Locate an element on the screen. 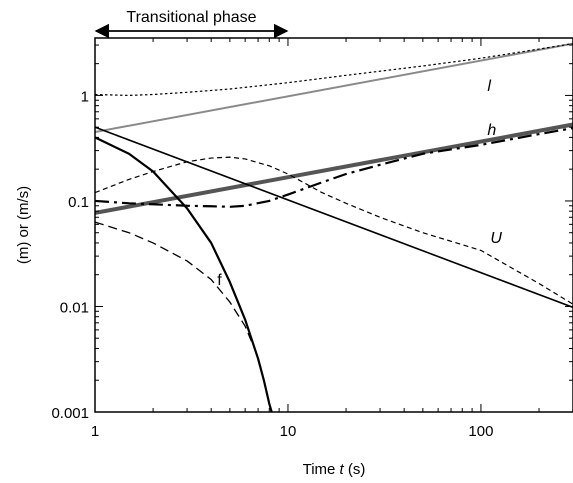 This screenshot has height=483, width=573. series-label-U: U is located at coordinates (496, 238).